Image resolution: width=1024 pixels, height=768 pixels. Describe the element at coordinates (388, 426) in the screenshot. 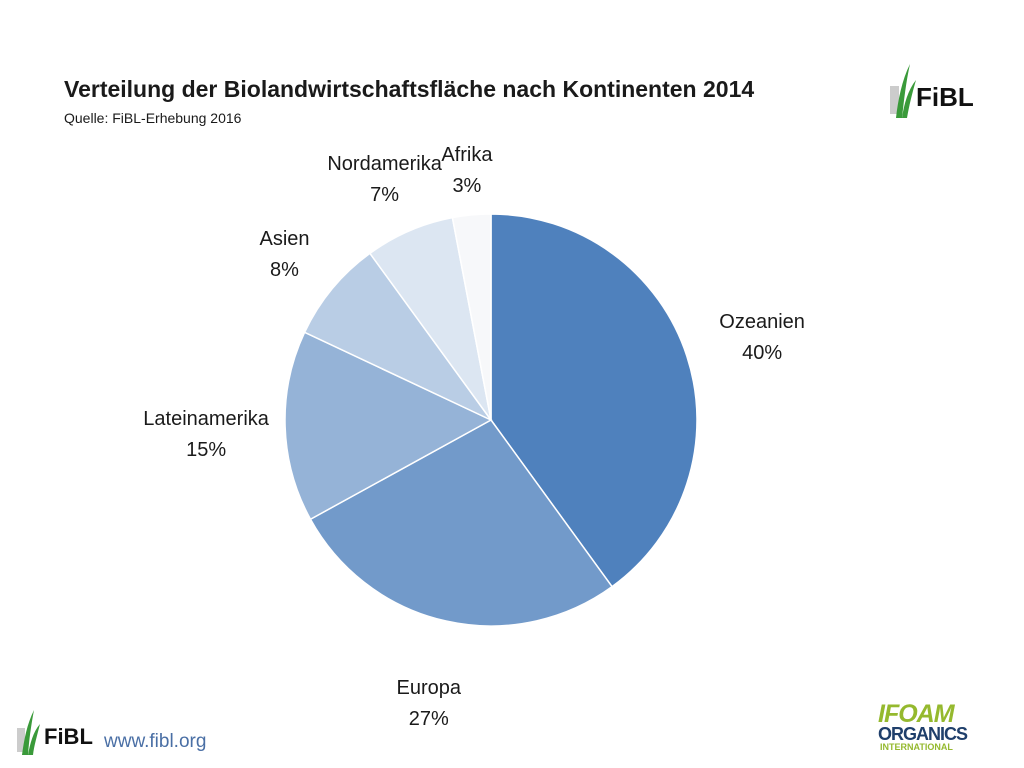

I see `pie-slice-lateinamerika` at that location.